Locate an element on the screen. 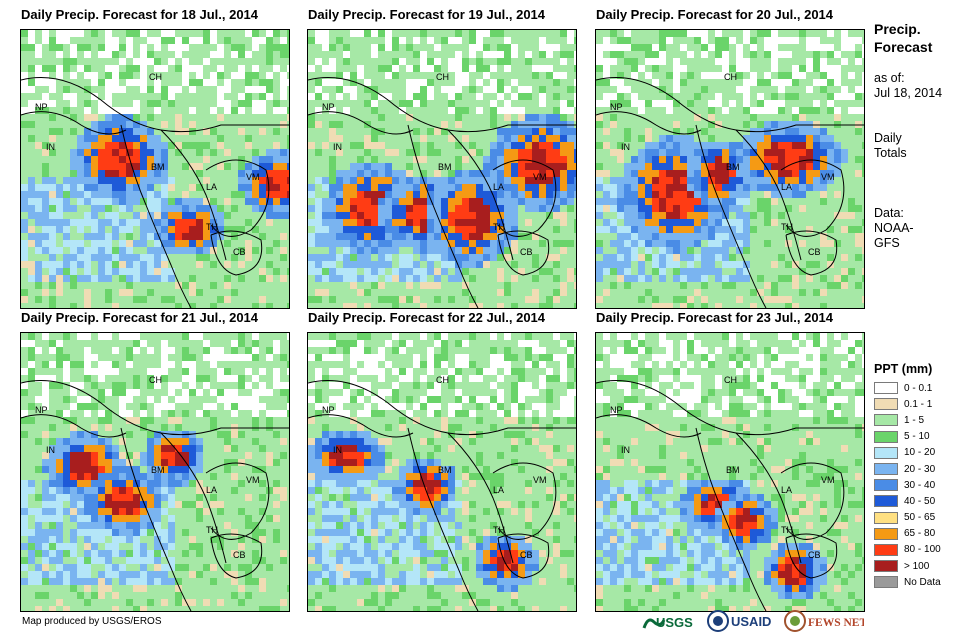 Image resolution: width=967 pixels, height=639 pixels. panel-title: Daily Precip. Forecast for 20 Jul., 2014 is located at coordinates (715, 14).